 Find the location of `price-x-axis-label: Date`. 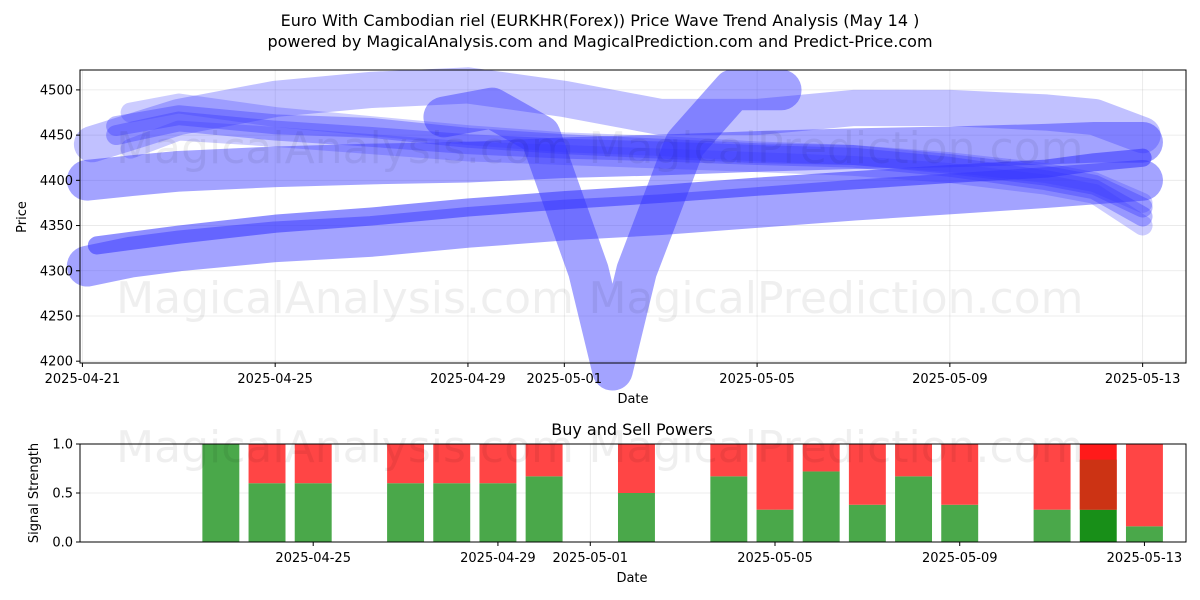

price-x-axis-label: Date is located at coordinates (632, 399).